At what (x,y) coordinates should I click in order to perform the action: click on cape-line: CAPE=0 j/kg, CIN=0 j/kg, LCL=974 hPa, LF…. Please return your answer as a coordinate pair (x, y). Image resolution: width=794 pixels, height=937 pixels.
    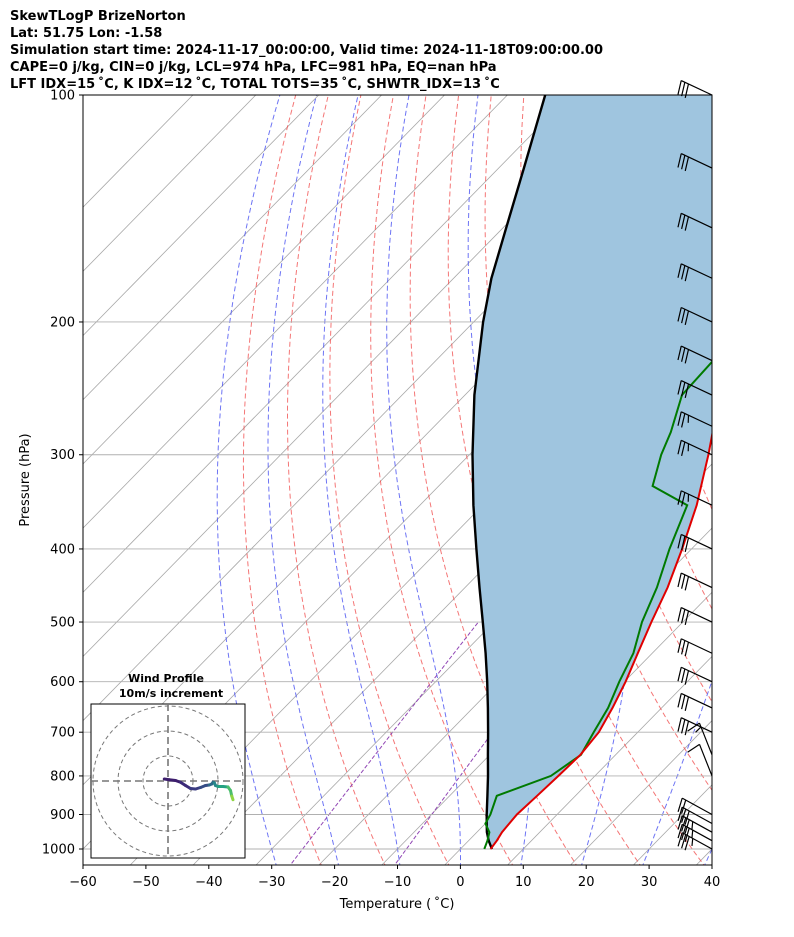
    Looking at the image, I should click on (253, 67).